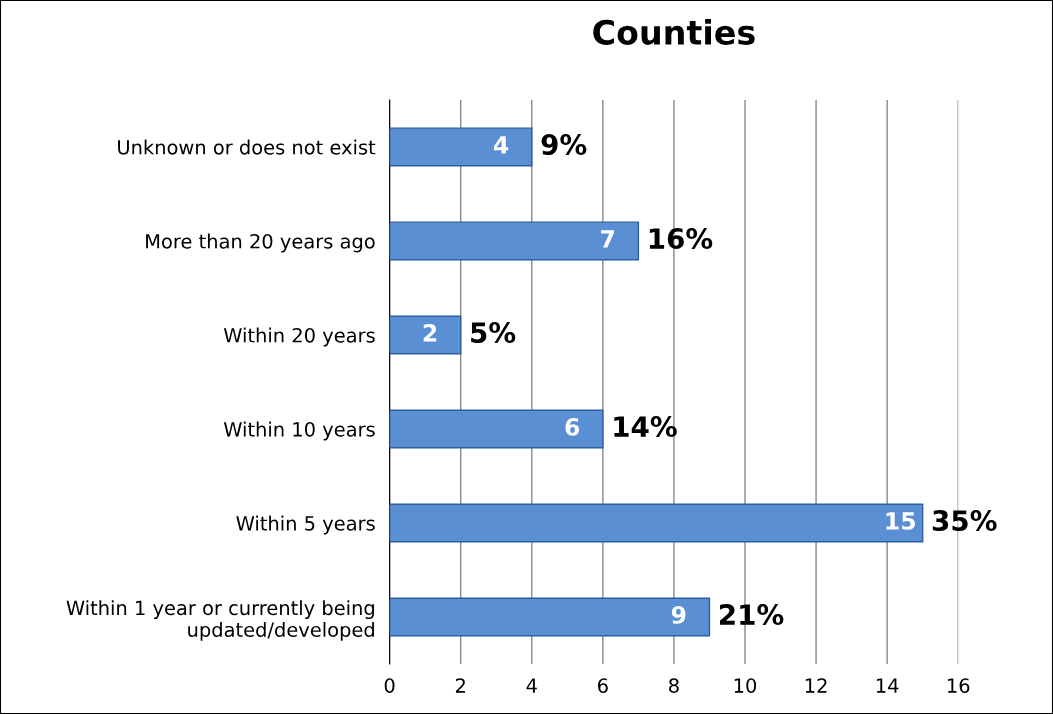  What do you see at coordinates (501, 145) in the screenshot?
I see `data-label: 4` at bounding box center [501, 145].